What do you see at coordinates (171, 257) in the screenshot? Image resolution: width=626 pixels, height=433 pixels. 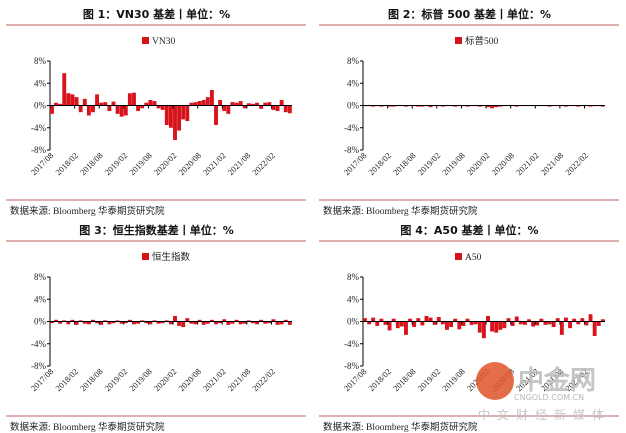 I see `legend-label: 恒生指数` at bounding box center [171, 257].